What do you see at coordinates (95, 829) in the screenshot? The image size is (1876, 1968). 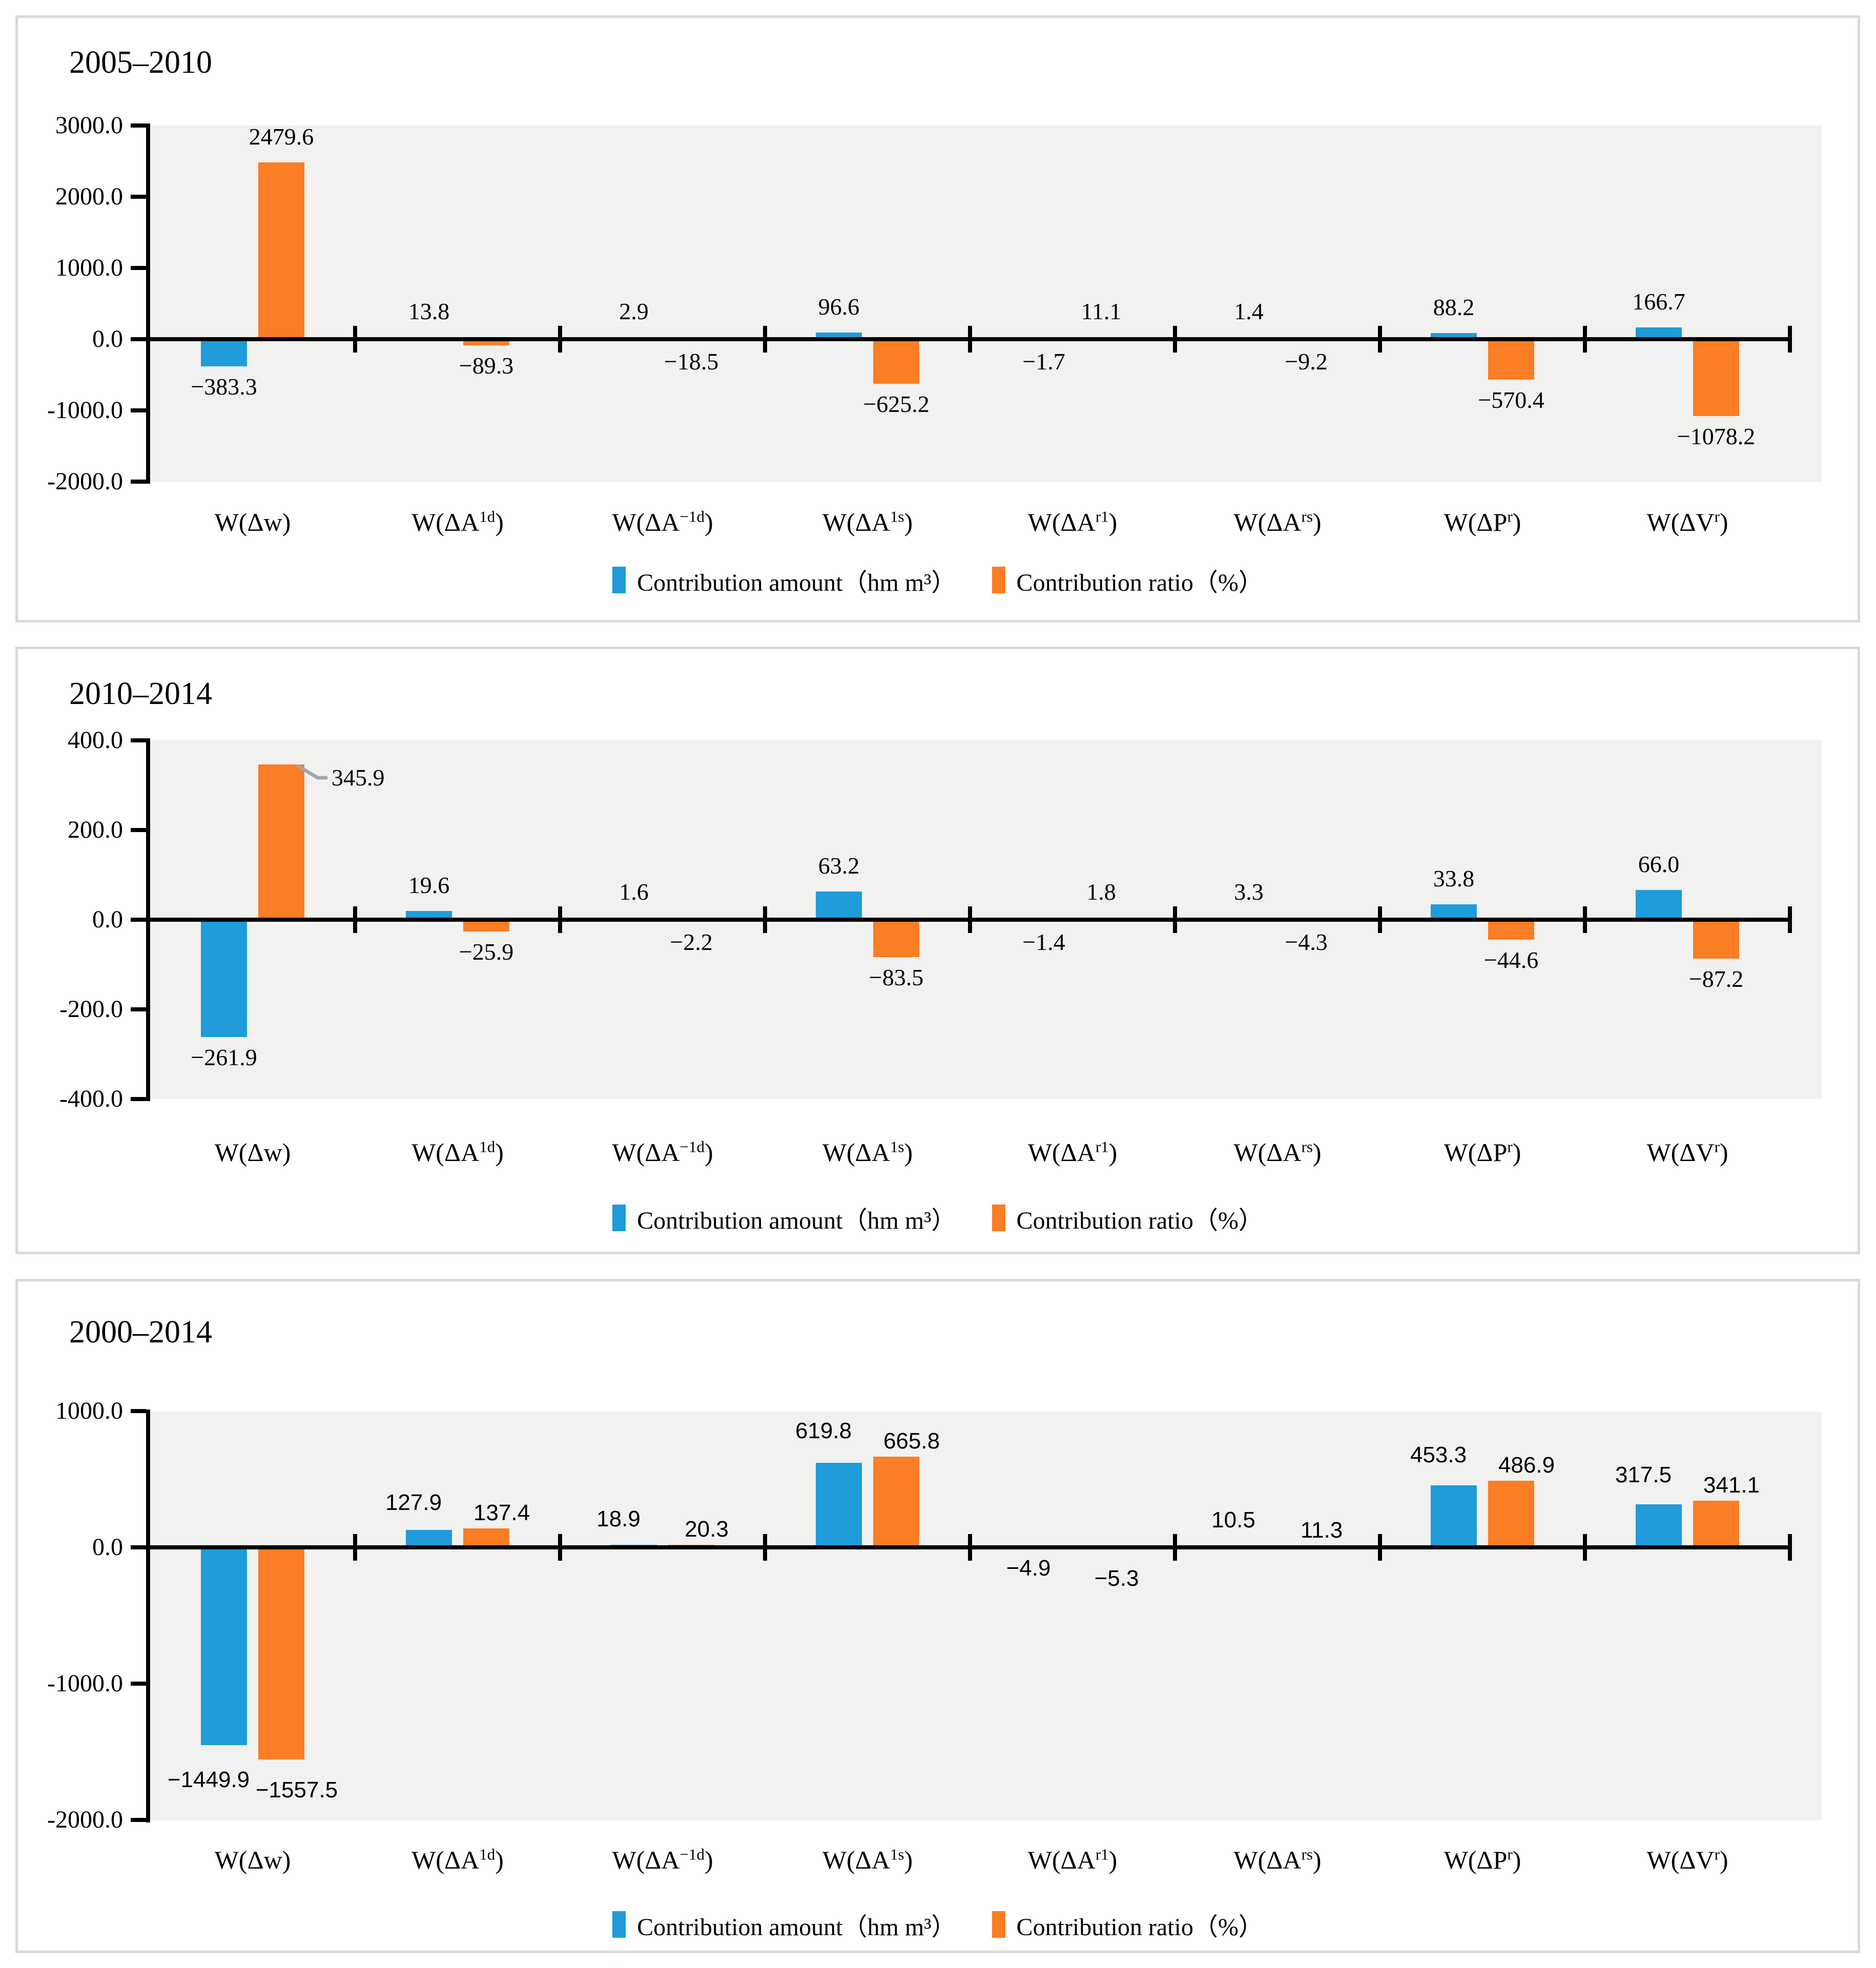 I see `y-tick-label: 200.0` at bounding box center [95, 829].